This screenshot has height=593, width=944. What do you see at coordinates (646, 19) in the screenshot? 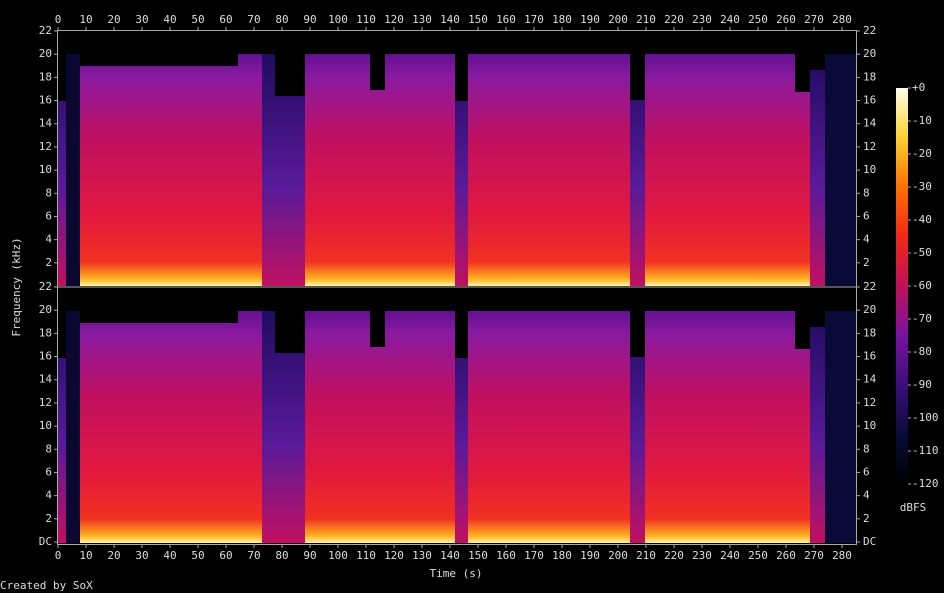
I see `x-tick-label-top: 210` at bounding box center [646, 19].